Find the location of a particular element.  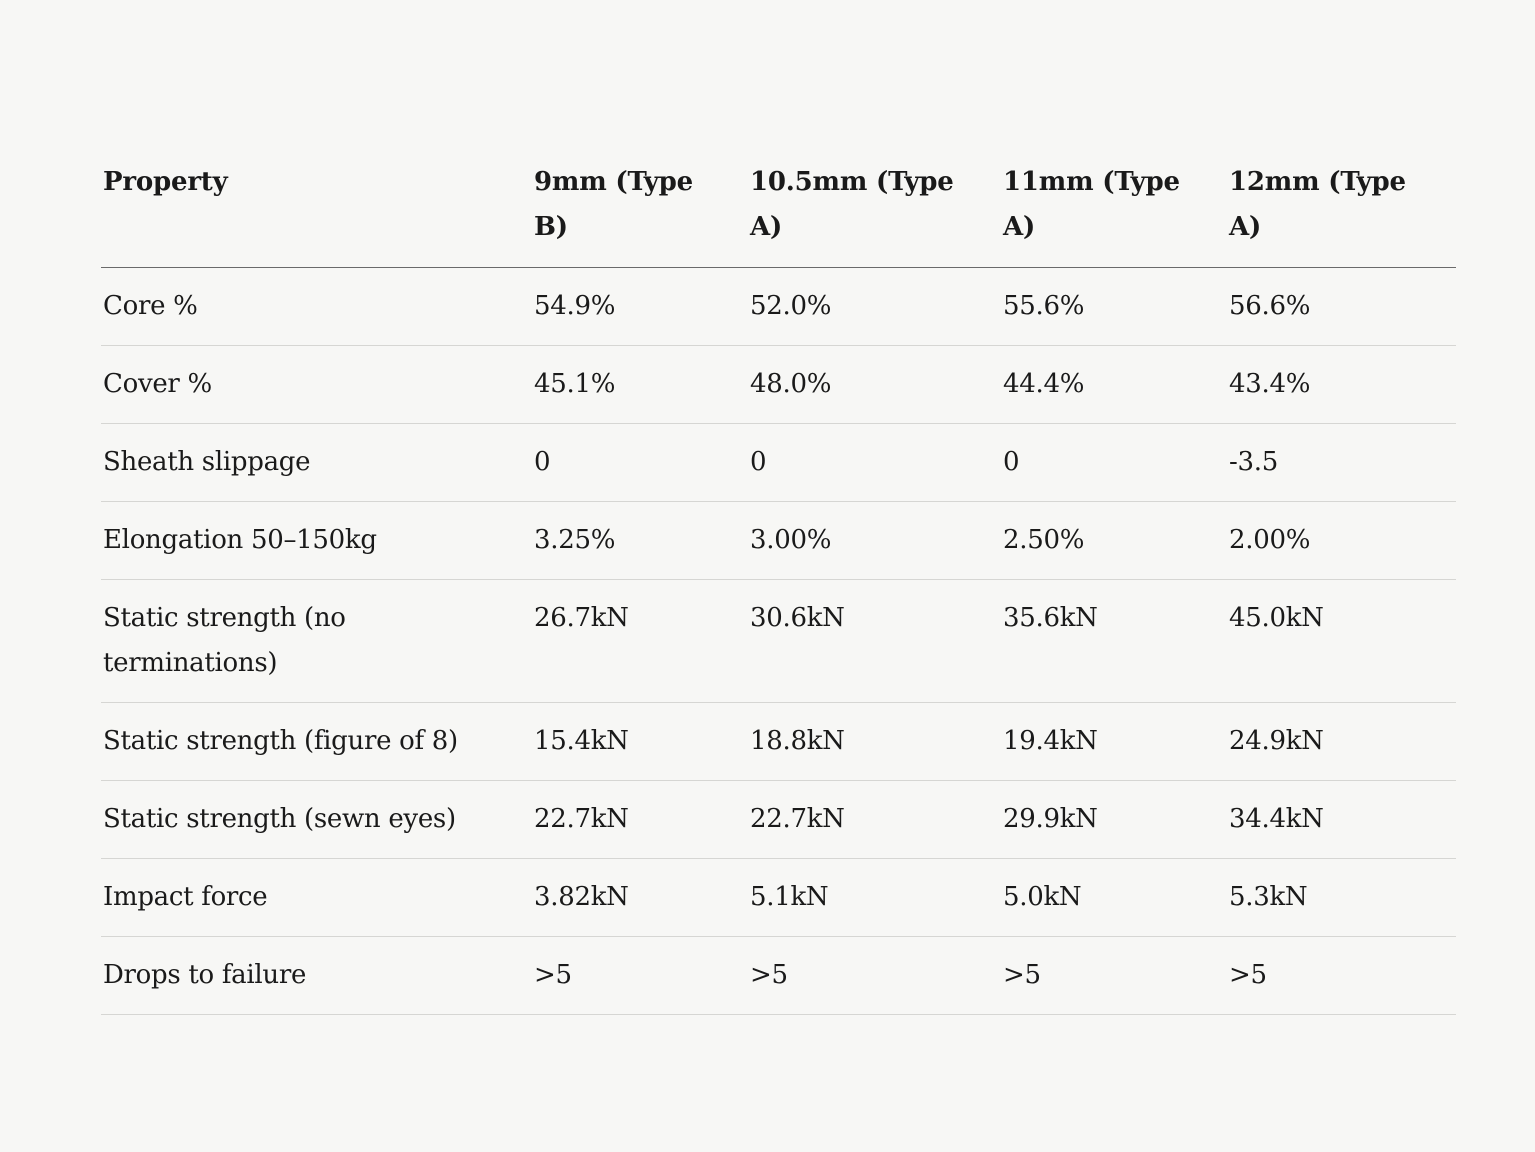

cell-value: 29.9kN is located at coordinates (1114, 819).